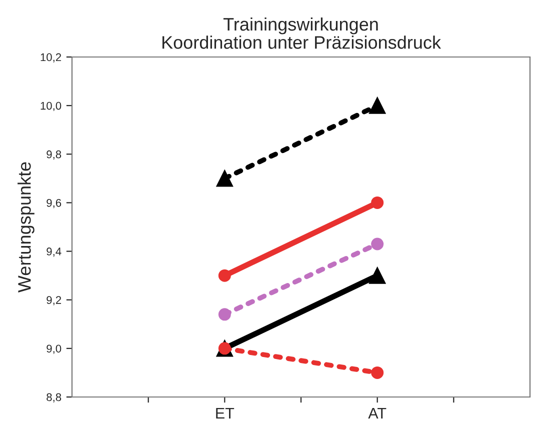 The width and height of the screenshot is (553, 427). What do you see at coordinates (54, 252) in the screenshot?
I see `y-tick-label: 9,4` at bounding box center [54, 252].